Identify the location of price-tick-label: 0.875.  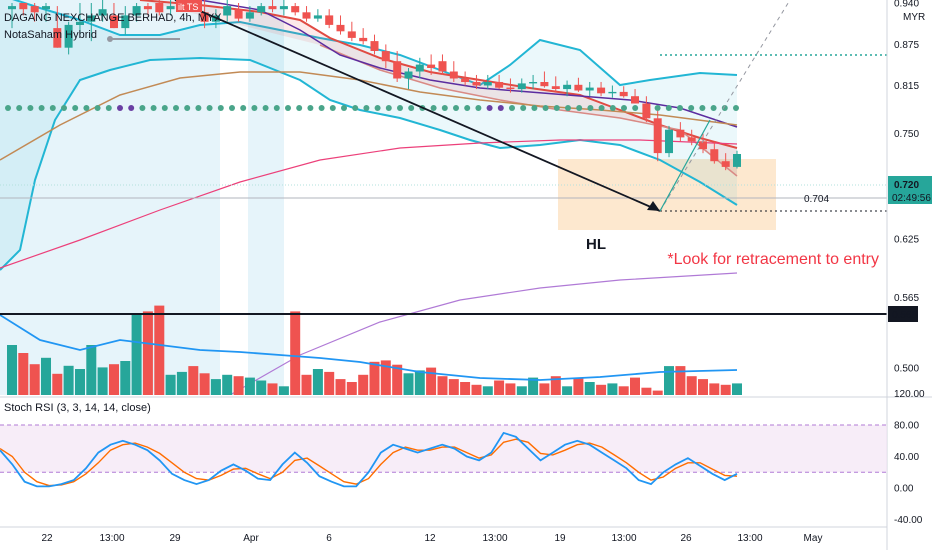
(906, 45).